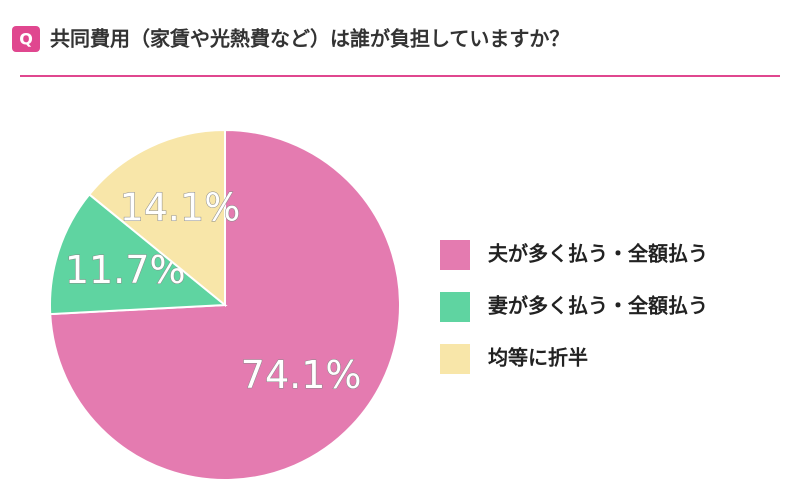 The height and width of the screenshot is (500, 800). I want to click on question-label: Q, so click(26, 39).